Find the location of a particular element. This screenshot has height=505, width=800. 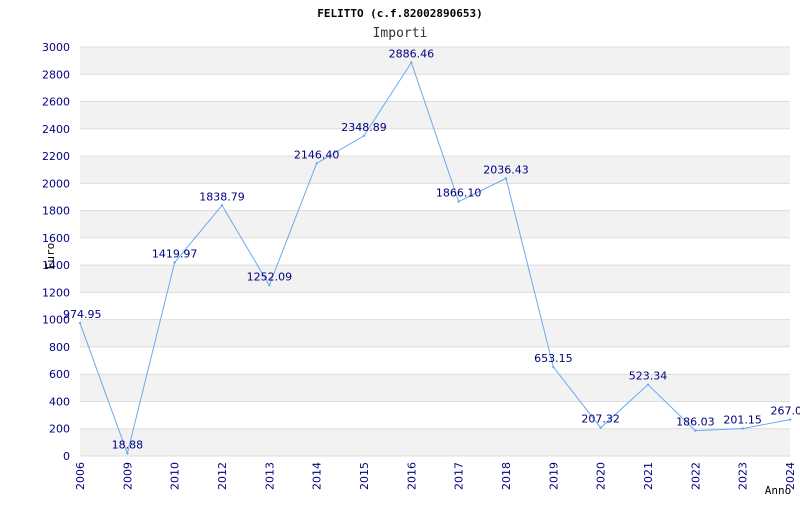

y-tick-label: 2400 is located at coordinates (56, 129).